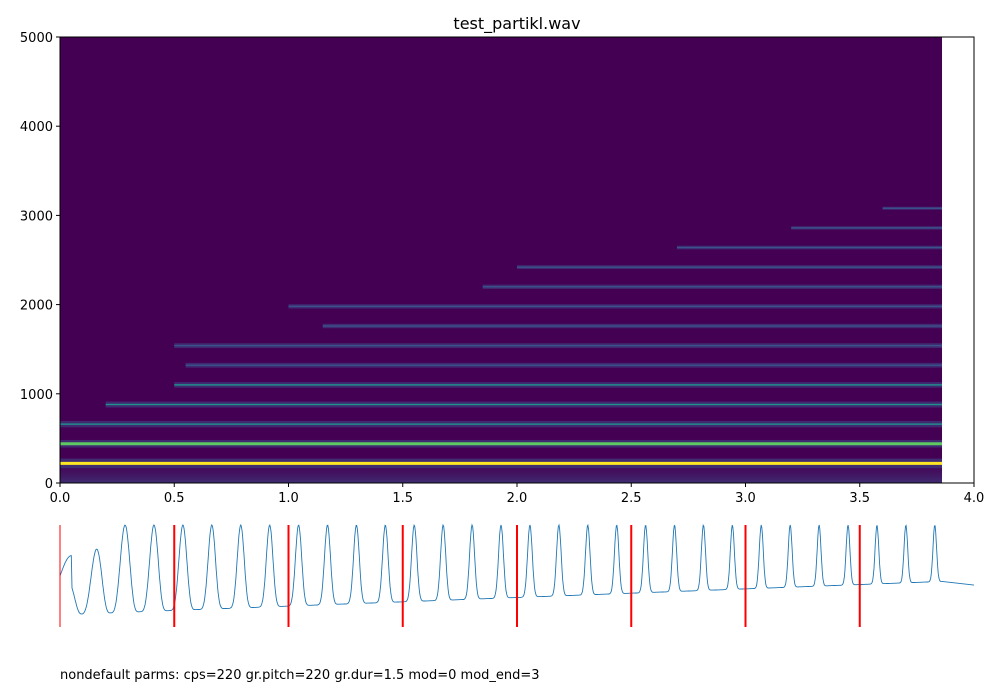 The height and width of the screenshot is (700, 1000). I want to click on x-tick-label: 4.0, so click(974, 498).